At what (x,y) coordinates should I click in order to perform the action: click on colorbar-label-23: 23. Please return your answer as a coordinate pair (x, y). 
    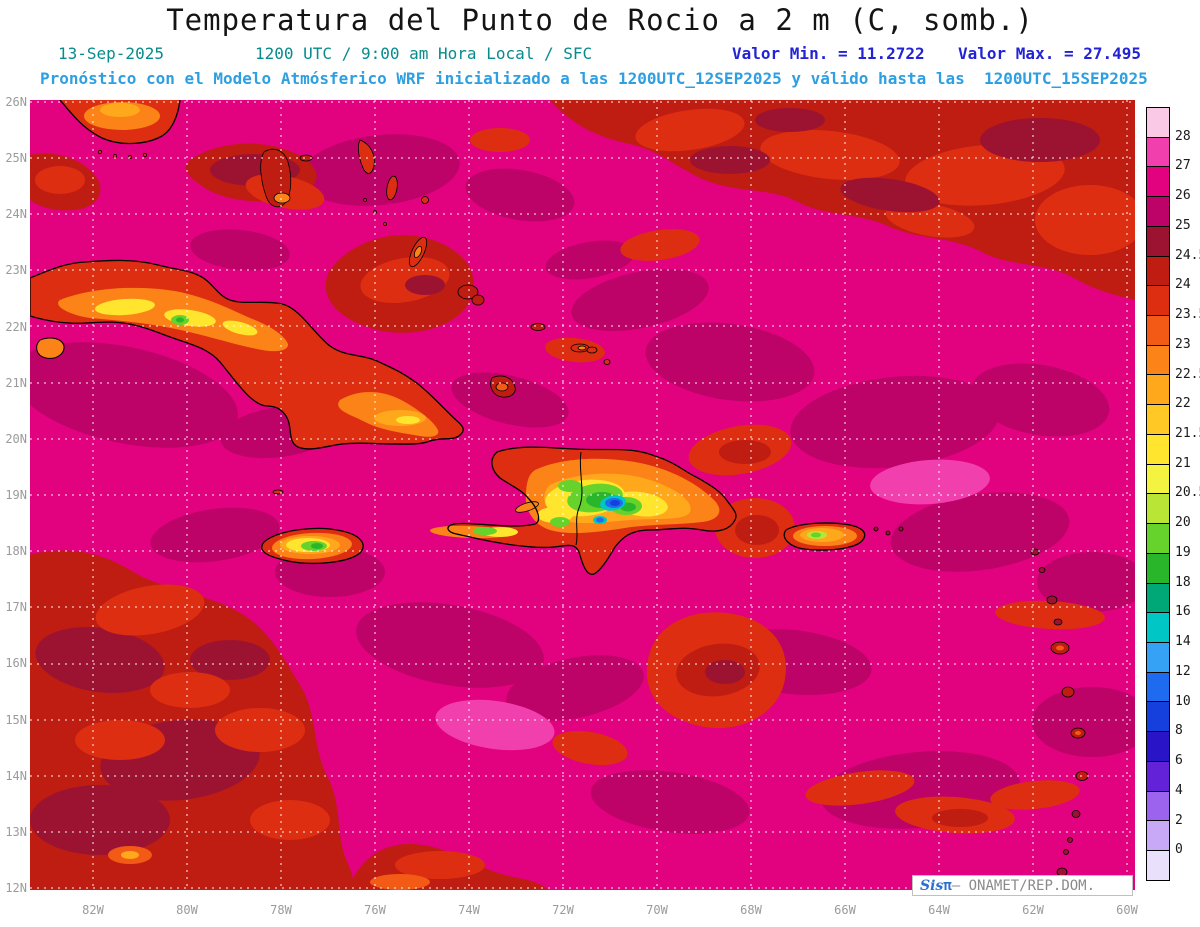
    Looking at the image, I should click on (1183, 344).